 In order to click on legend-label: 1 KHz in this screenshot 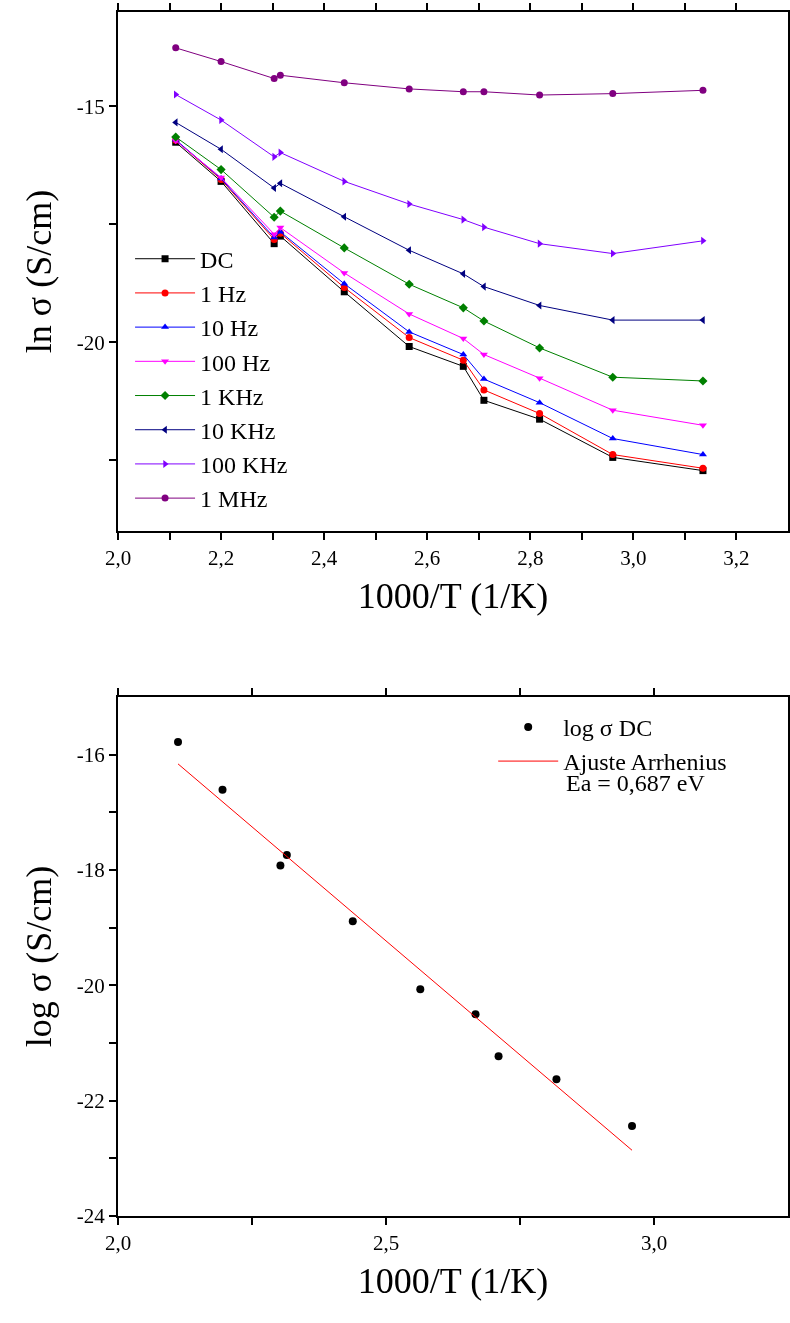, I will do `click(232, 396)`.